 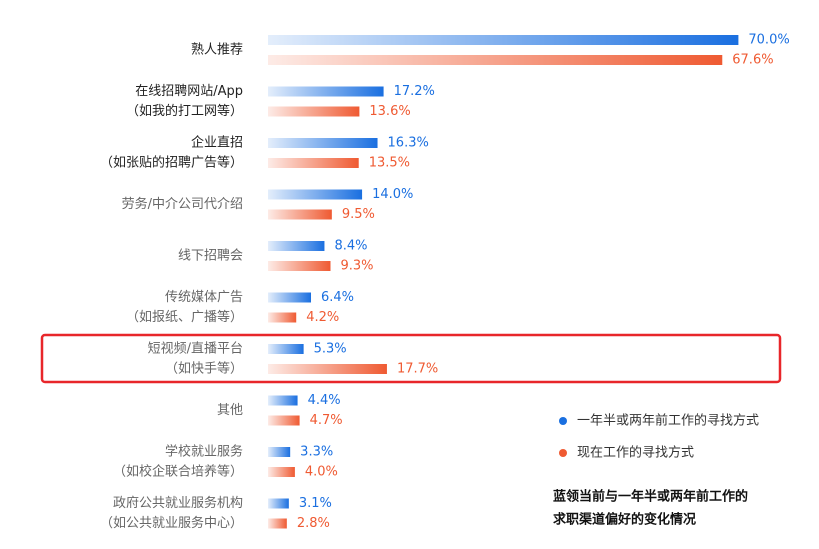 What do you see at coordinates (408, 143) in the screenshot?
I see `value-label: 16.3%` at bounding box center [408, 143].